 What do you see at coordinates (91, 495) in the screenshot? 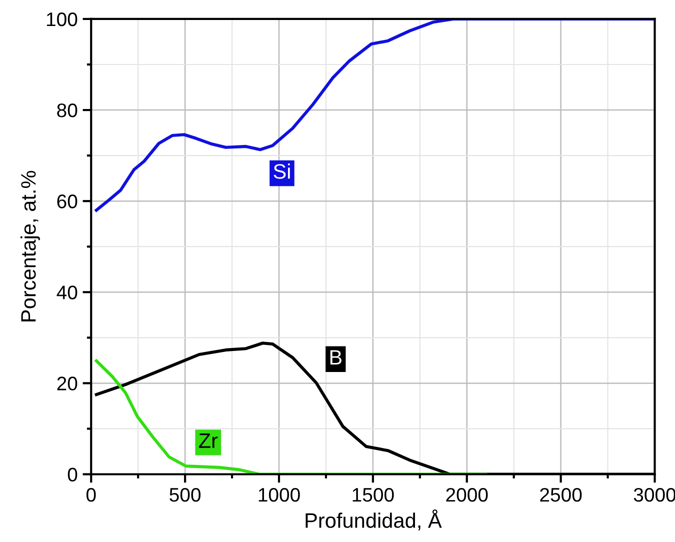
I see `x-tick-label: 0` at bounding box center [91, 495].